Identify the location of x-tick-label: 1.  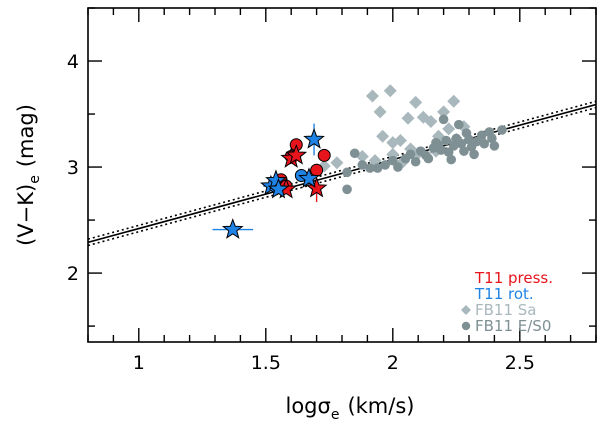
(139, 363).